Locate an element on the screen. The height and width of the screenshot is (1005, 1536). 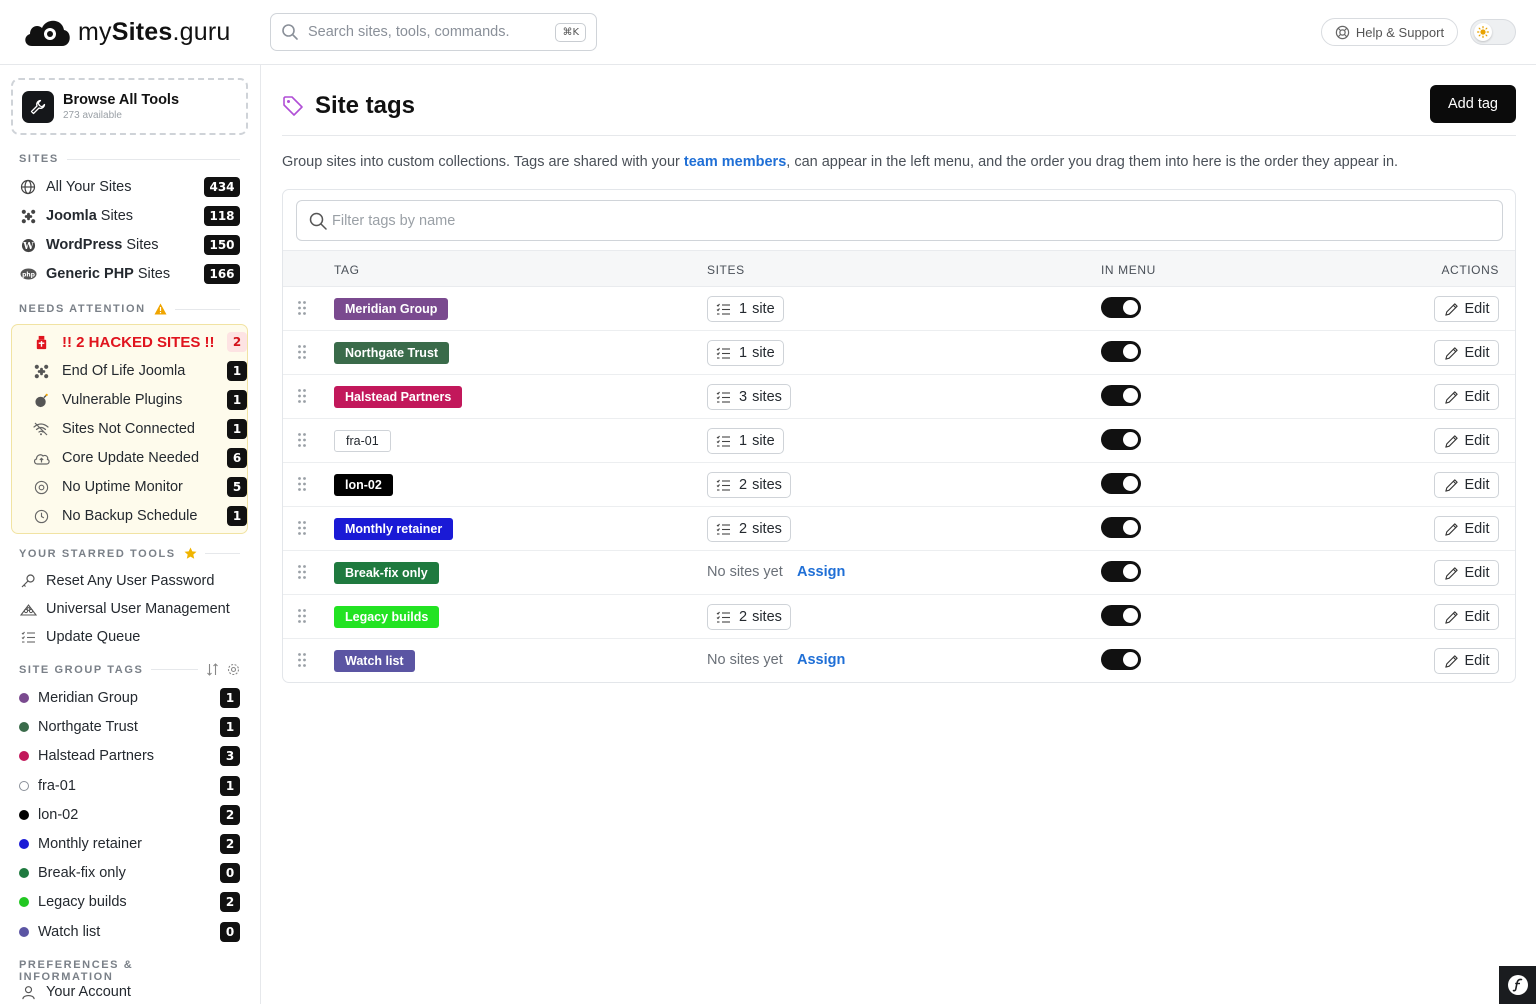
sidebar-tag-item: Northgate Trust 1 is located at coordinates (129, 727).